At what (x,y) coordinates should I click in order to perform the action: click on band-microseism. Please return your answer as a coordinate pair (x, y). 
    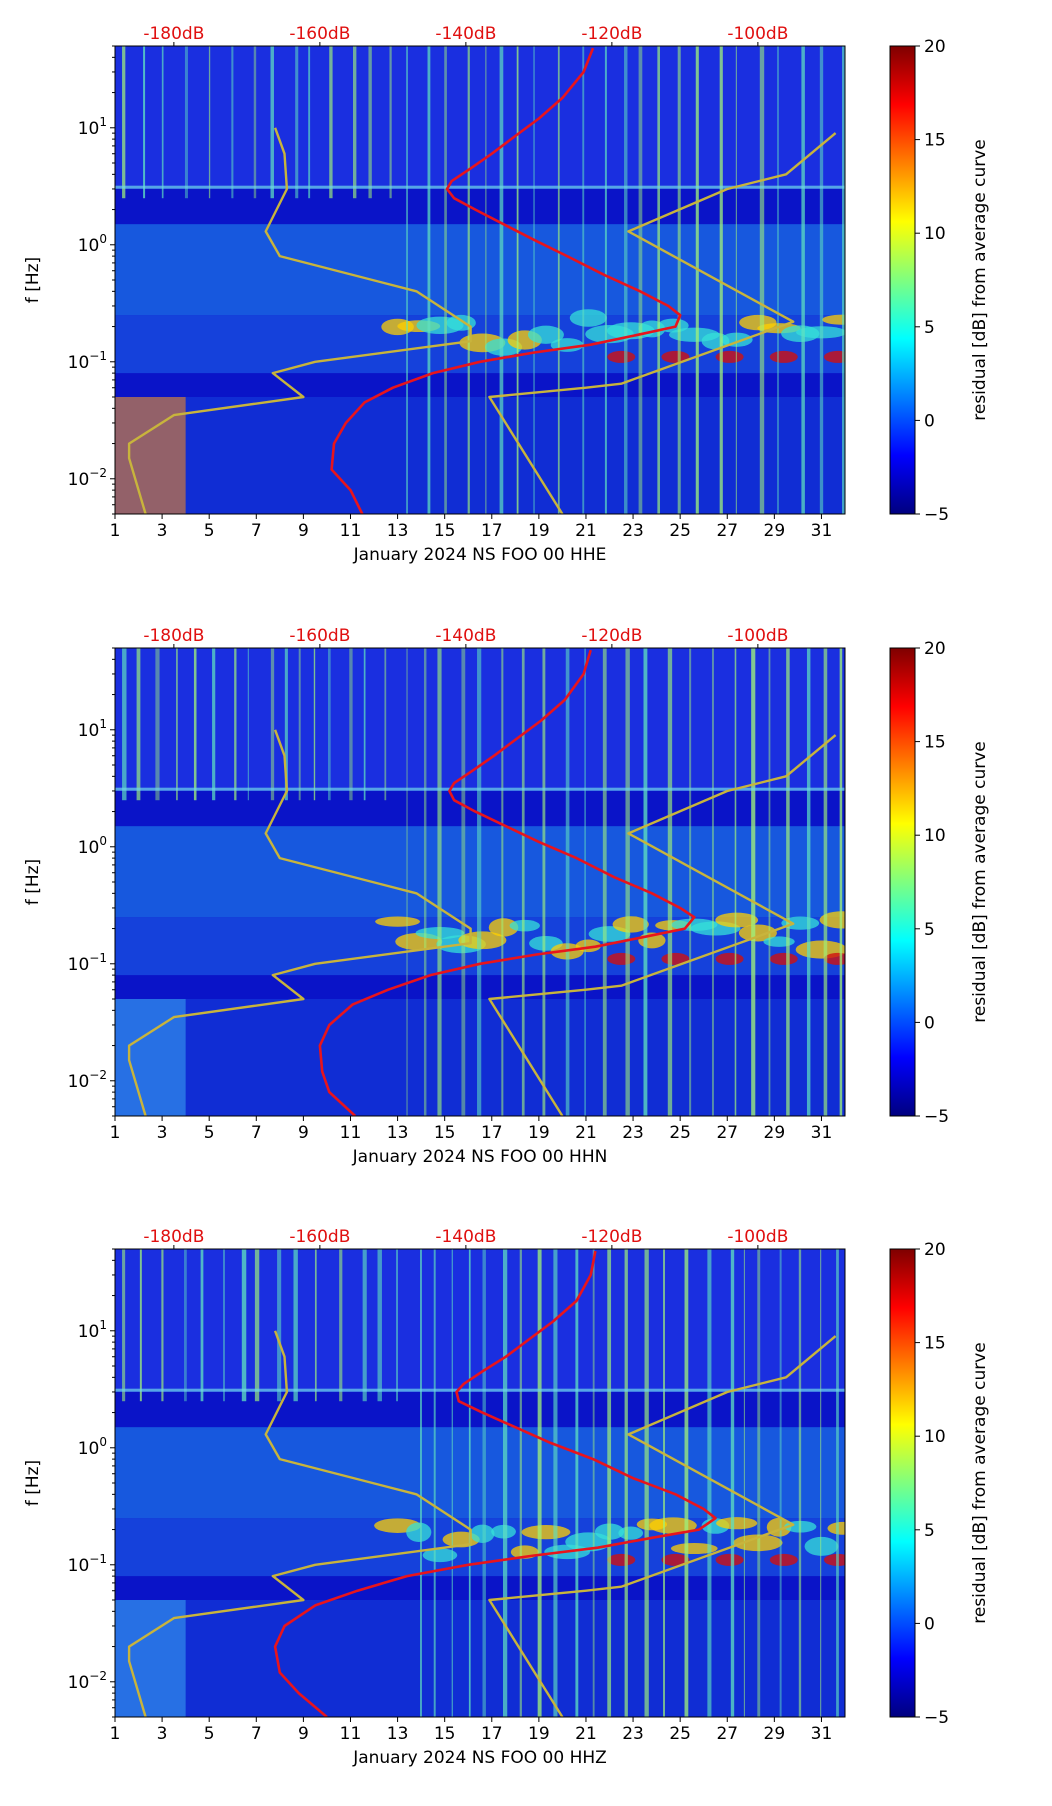
    Looking at the image, I should click on (480, 270).